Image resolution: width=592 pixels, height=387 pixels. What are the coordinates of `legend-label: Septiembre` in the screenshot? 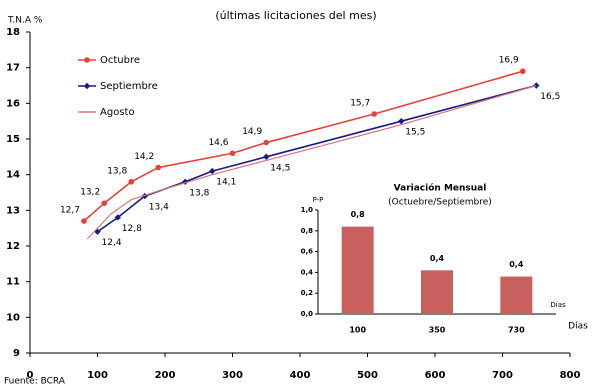 It's located at (129, 86).